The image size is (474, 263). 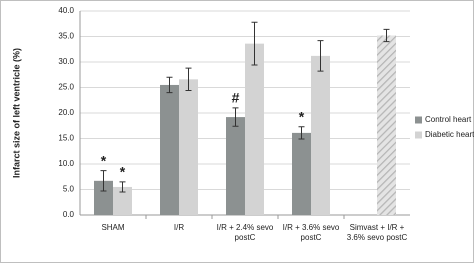 I want to click on legend-label: Control heart, so click(x=448, y=119).